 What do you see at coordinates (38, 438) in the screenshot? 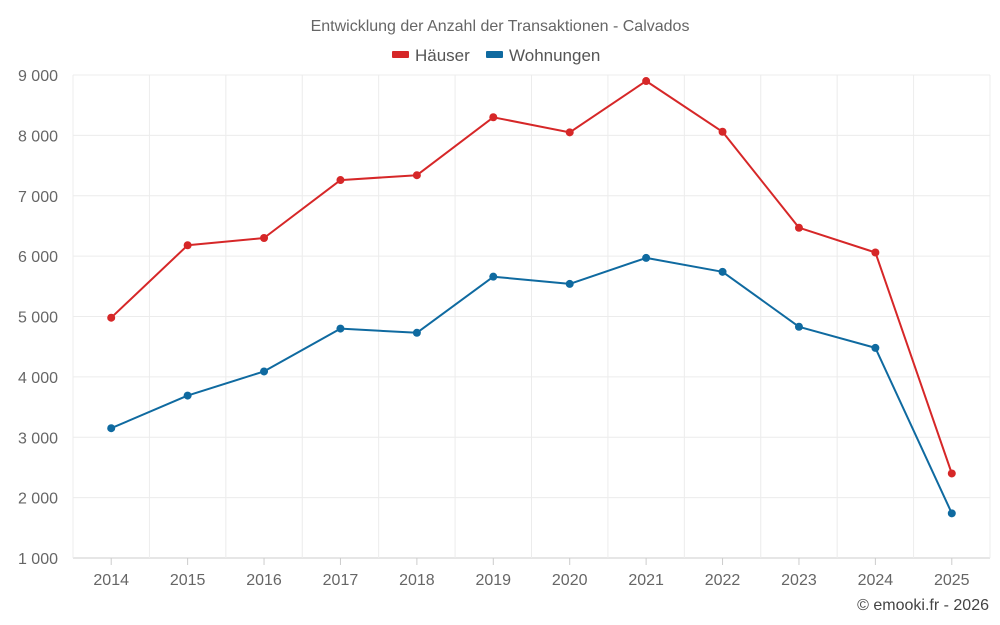
I see `y-tick-label: 3 000` at bounding box center [38, 438].